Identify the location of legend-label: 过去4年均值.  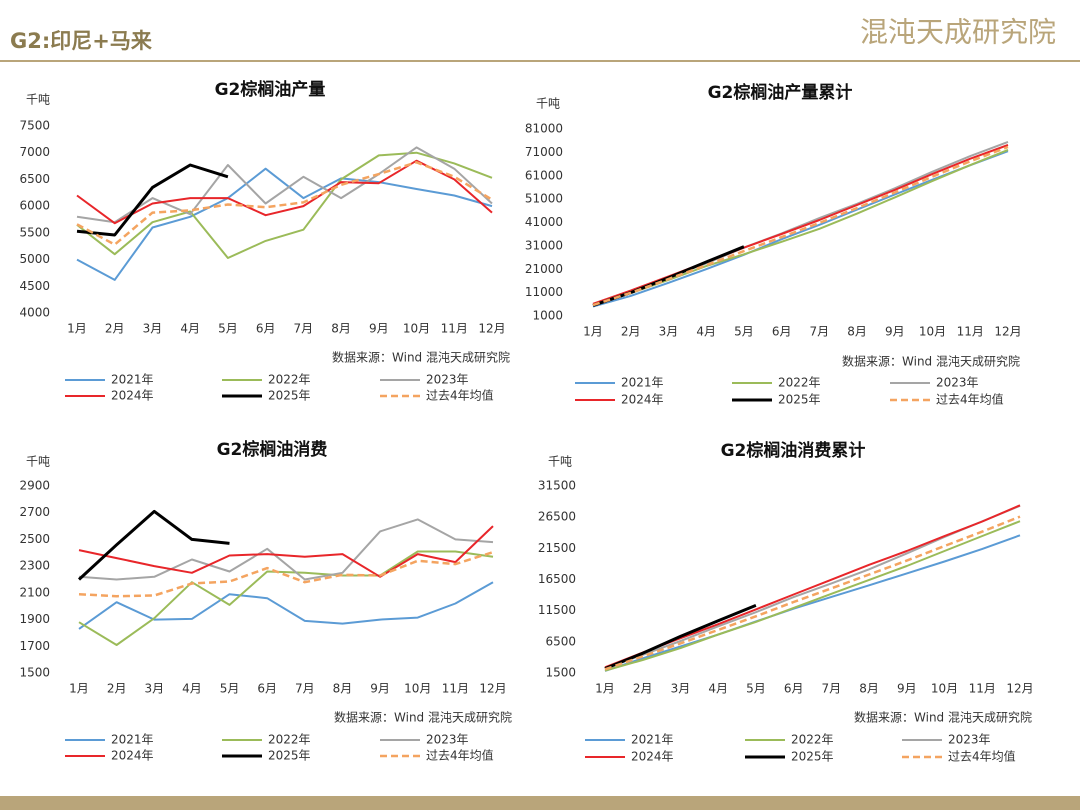
(460, 755).